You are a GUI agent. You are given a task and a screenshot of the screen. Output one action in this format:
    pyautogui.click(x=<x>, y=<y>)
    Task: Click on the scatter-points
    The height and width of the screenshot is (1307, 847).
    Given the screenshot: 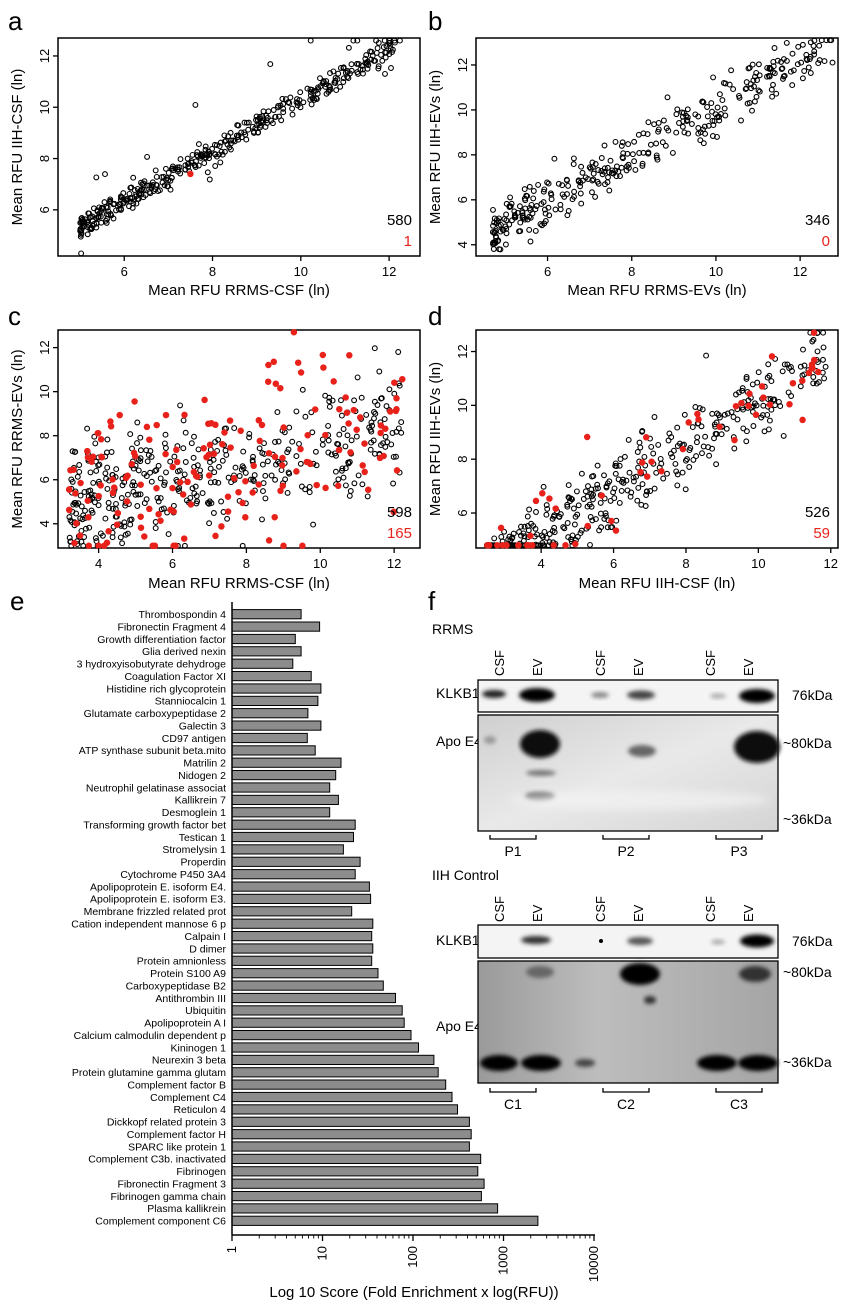 What is the action you would take?
    pyautogui.click(x=656, y=439)
    